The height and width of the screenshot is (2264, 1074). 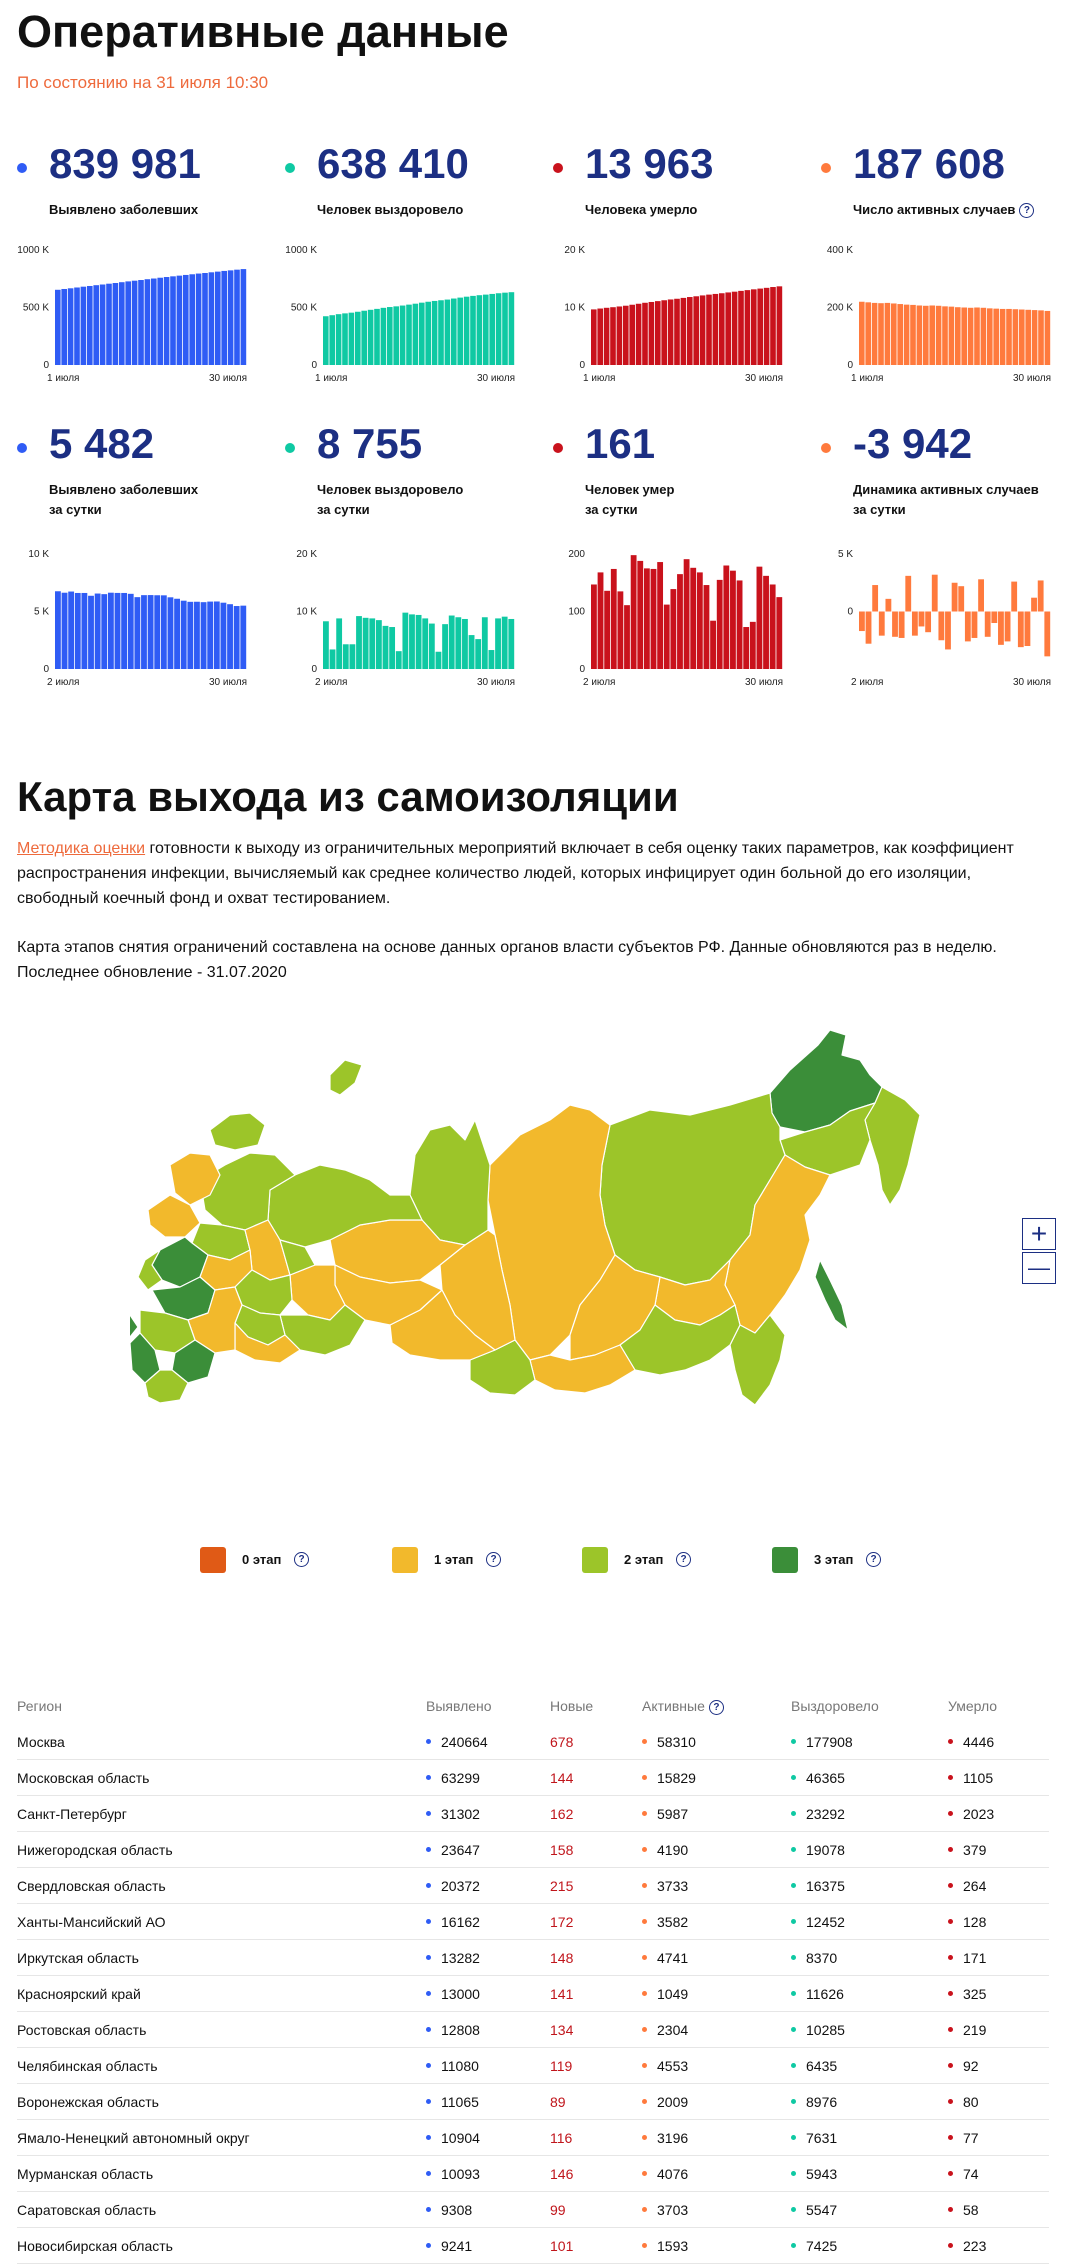 I want to click on new-value: 101, so click(x=561, y=2246).